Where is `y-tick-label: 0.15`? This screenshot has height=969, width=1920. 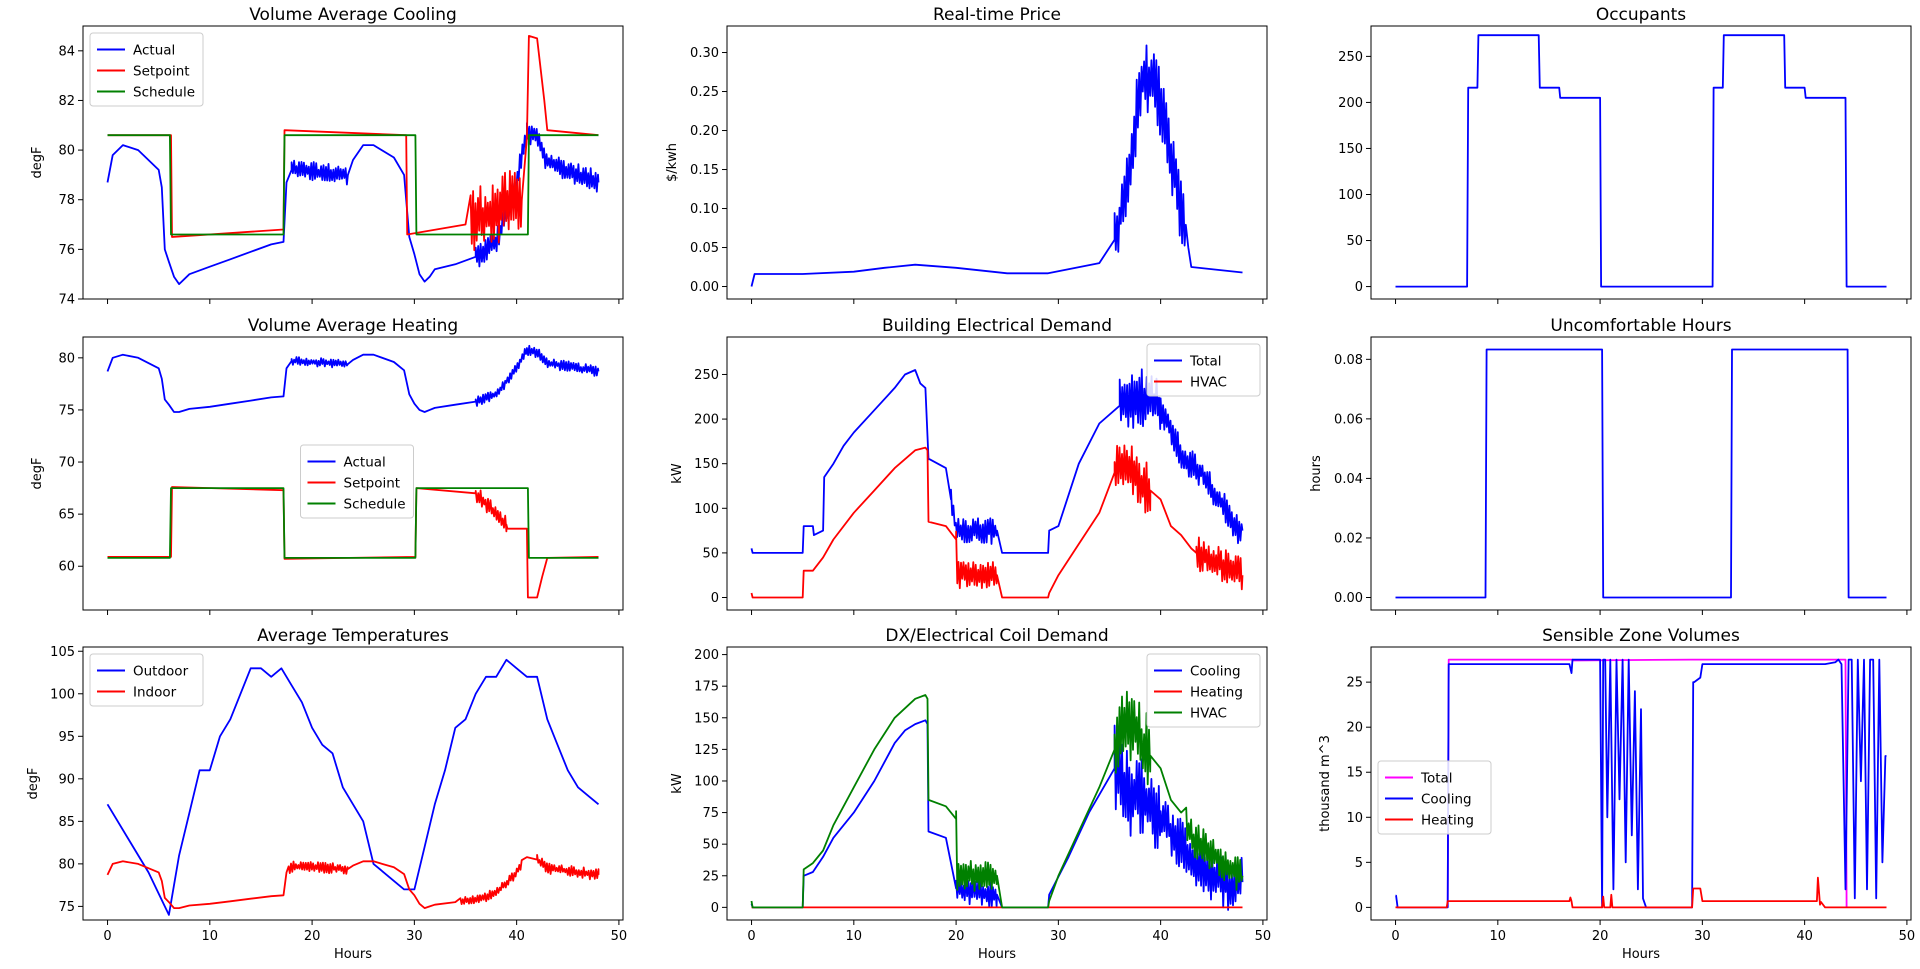
y-tick-label: 0.15 is located at coordinates (704, 170).